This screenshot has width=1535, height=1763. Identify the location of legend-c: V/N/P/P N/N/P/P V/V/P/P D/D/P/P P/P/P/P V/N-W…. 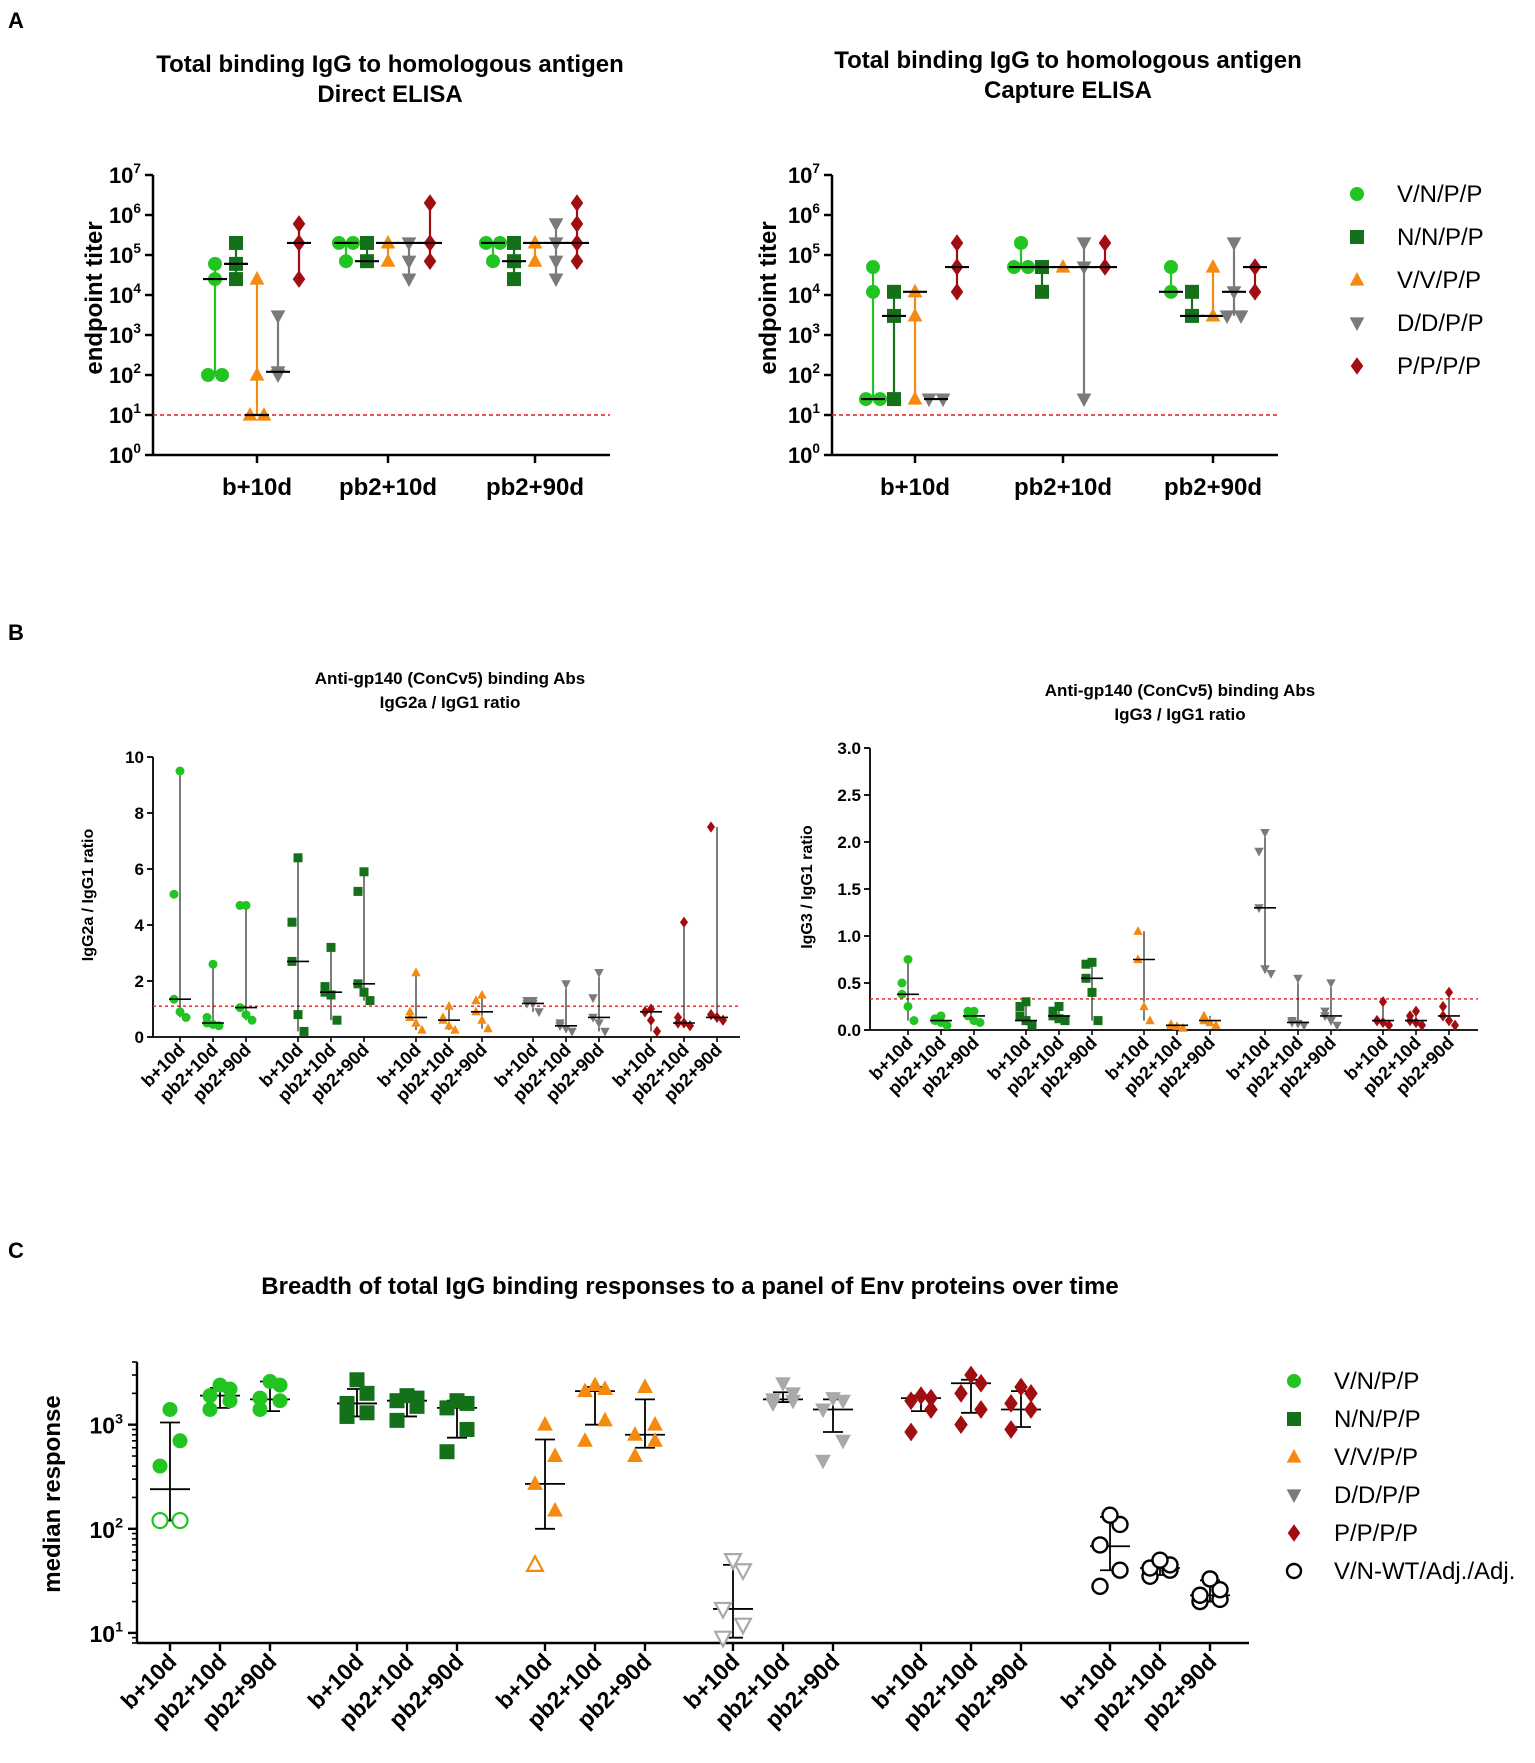
(1400, 1476).